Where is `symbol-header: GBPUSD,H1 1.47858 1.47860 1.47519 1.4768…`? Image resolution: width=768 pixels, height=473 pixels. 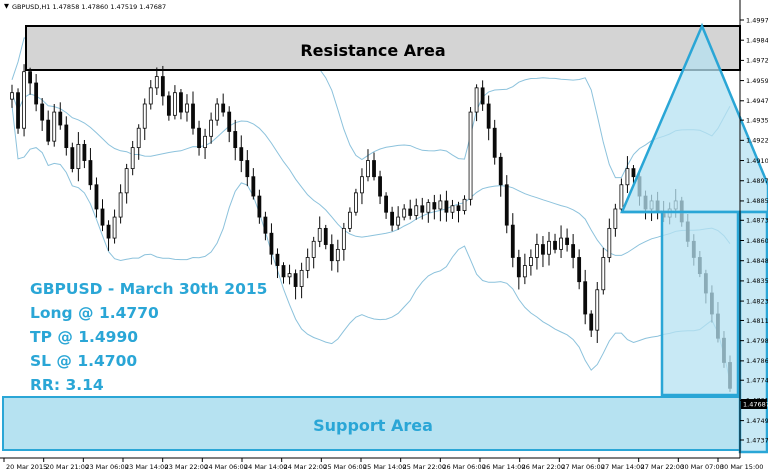
symbol-header: GBPUSD,H1 1.47858 1.47860 1.47519 1.4768… is located at coordinates (89, 7).